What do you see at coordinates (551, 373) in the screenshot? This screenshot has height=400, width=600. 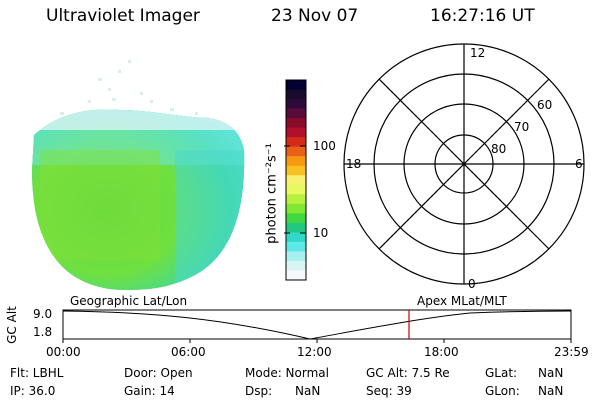 I see `info-glat-value: NaN` at bounding box center [551, 373].